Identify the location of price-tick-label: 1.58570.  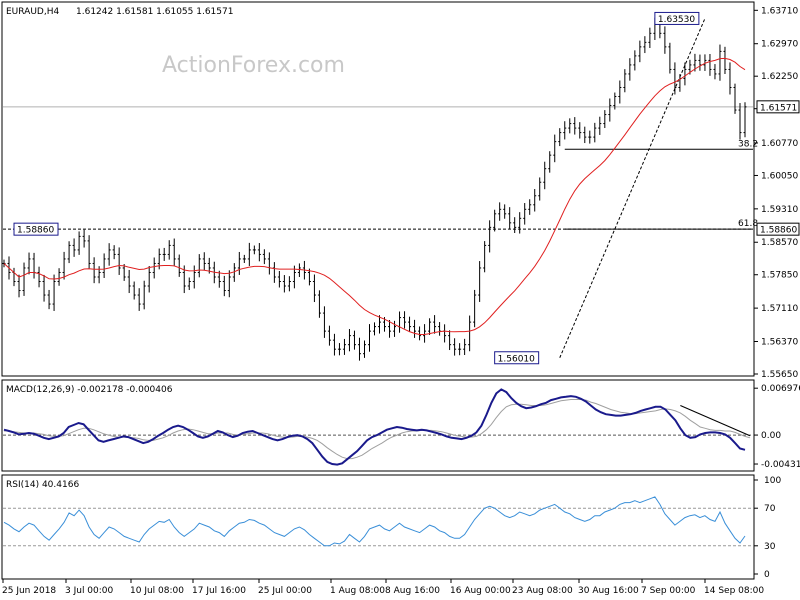
(779, 243).